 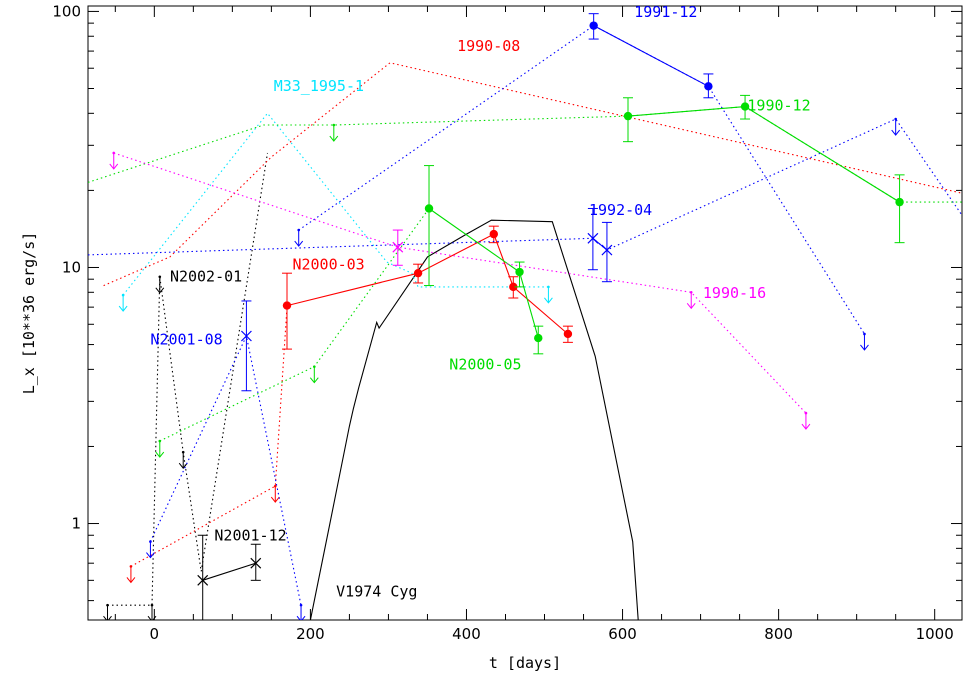 I want to click on annotation-1991-12: 1991-12, so click(x=665, y=12).